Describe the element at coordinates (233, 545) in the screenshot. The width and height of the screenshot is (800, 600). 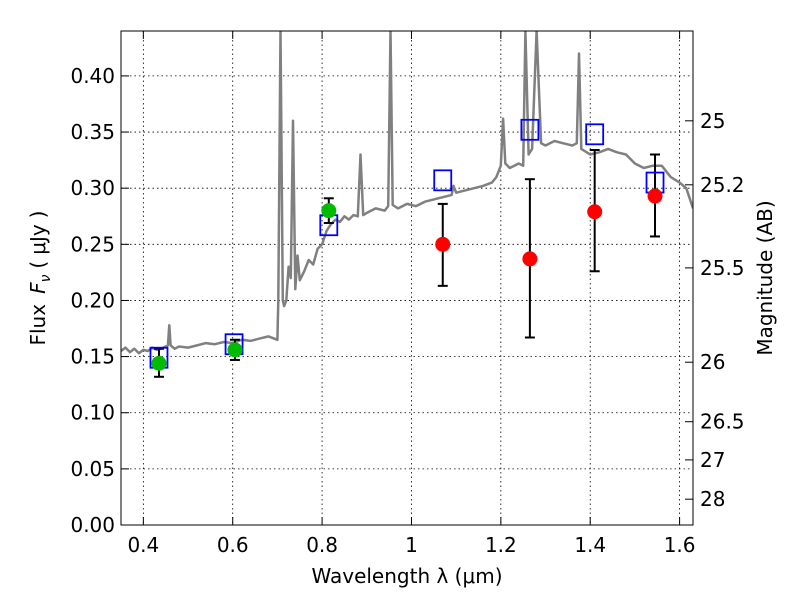
I see `x-tick-label: 0.6` at that location.